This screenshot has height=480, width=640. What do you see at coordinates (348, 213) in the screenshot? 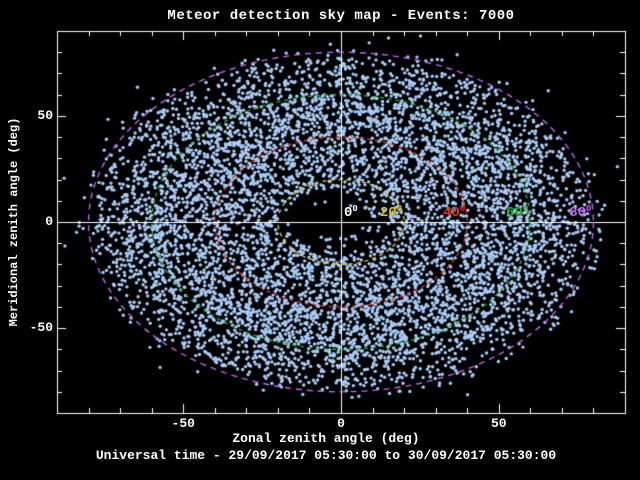
I see `contour-label-text: 0` at bounding box center [348, 213].